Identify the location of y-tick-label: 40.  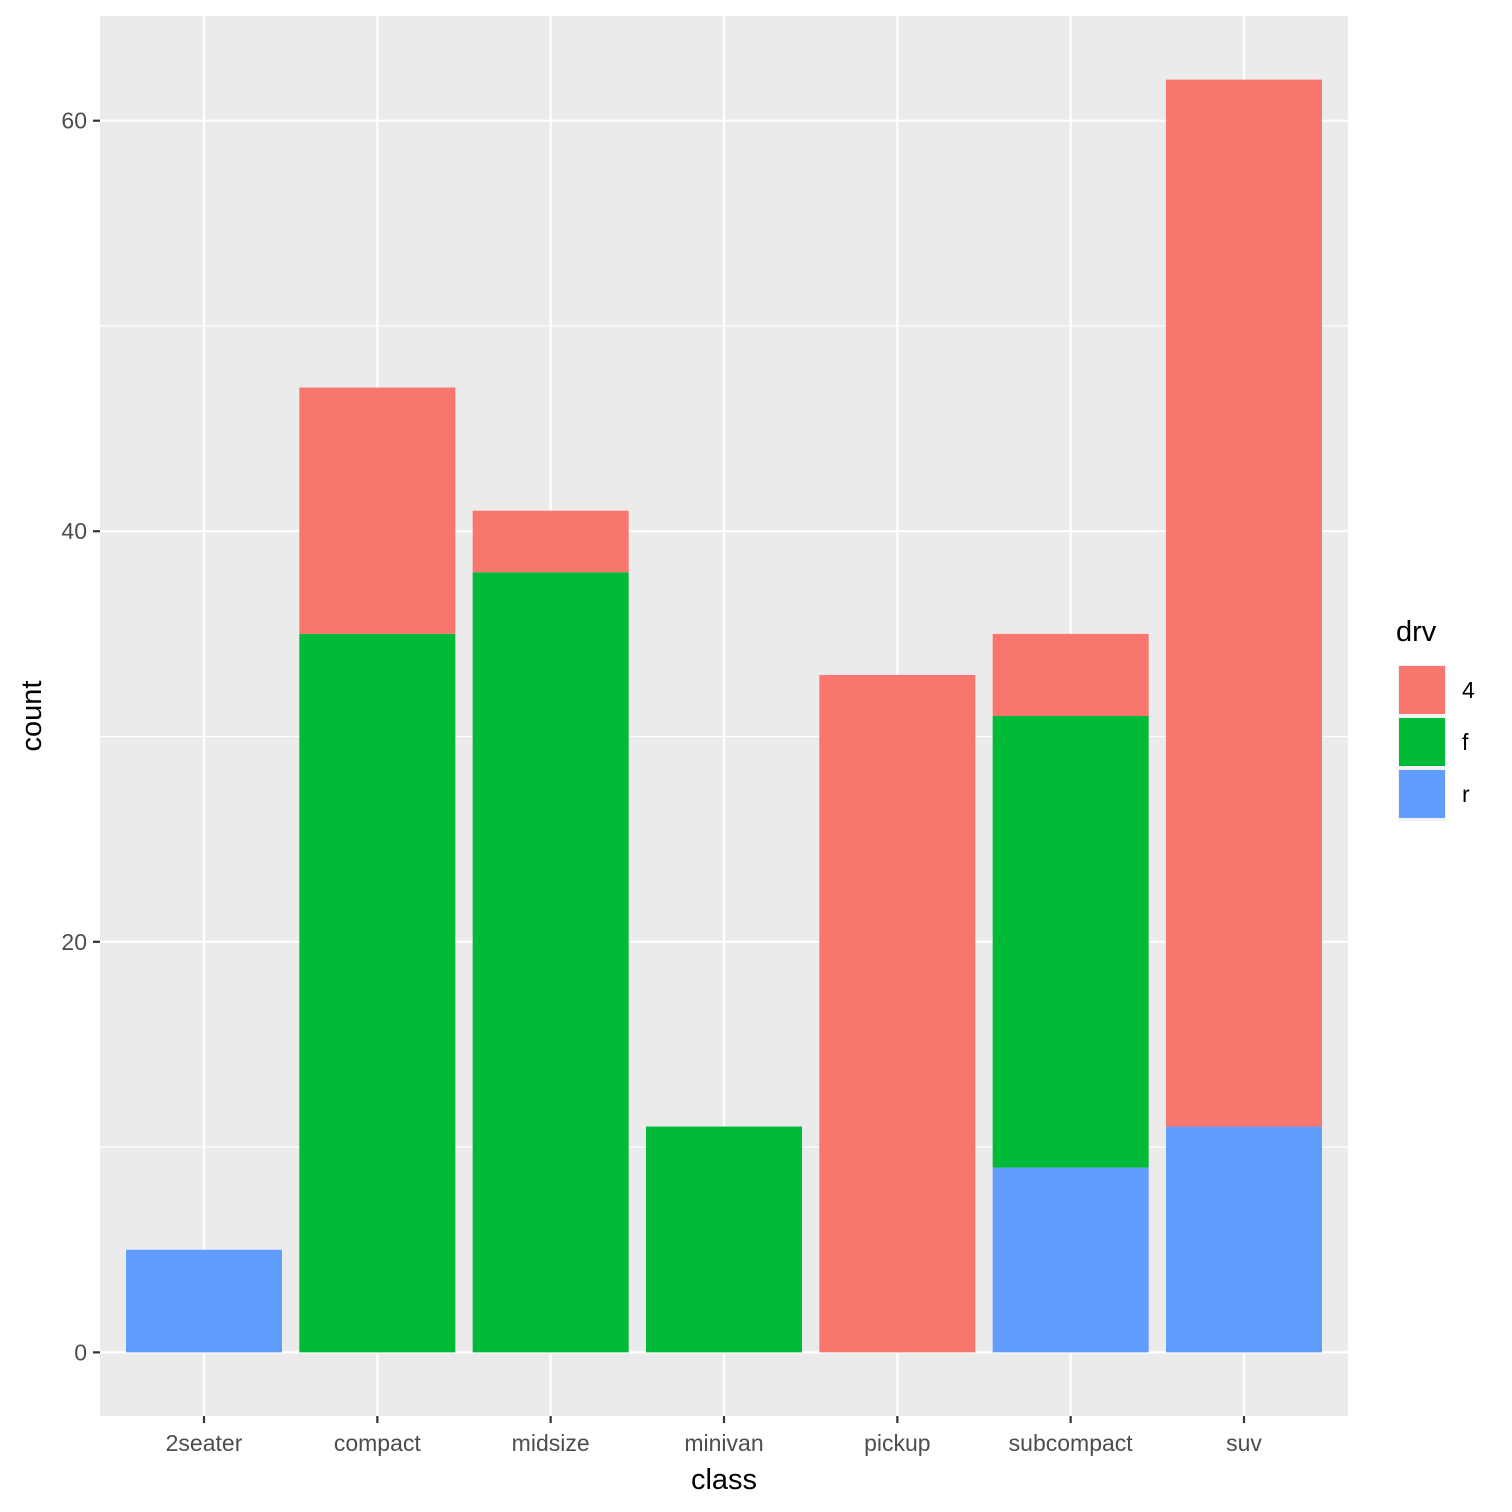
(74, 531).